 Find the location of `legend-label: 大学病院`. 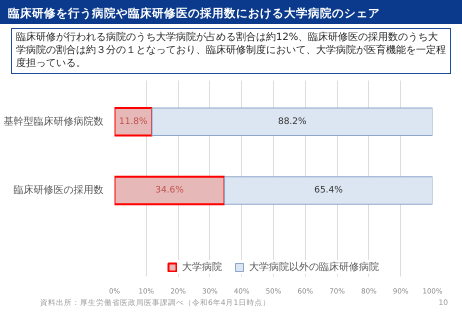

legend-label: 大学病院 is located at coordinates (202, 267).